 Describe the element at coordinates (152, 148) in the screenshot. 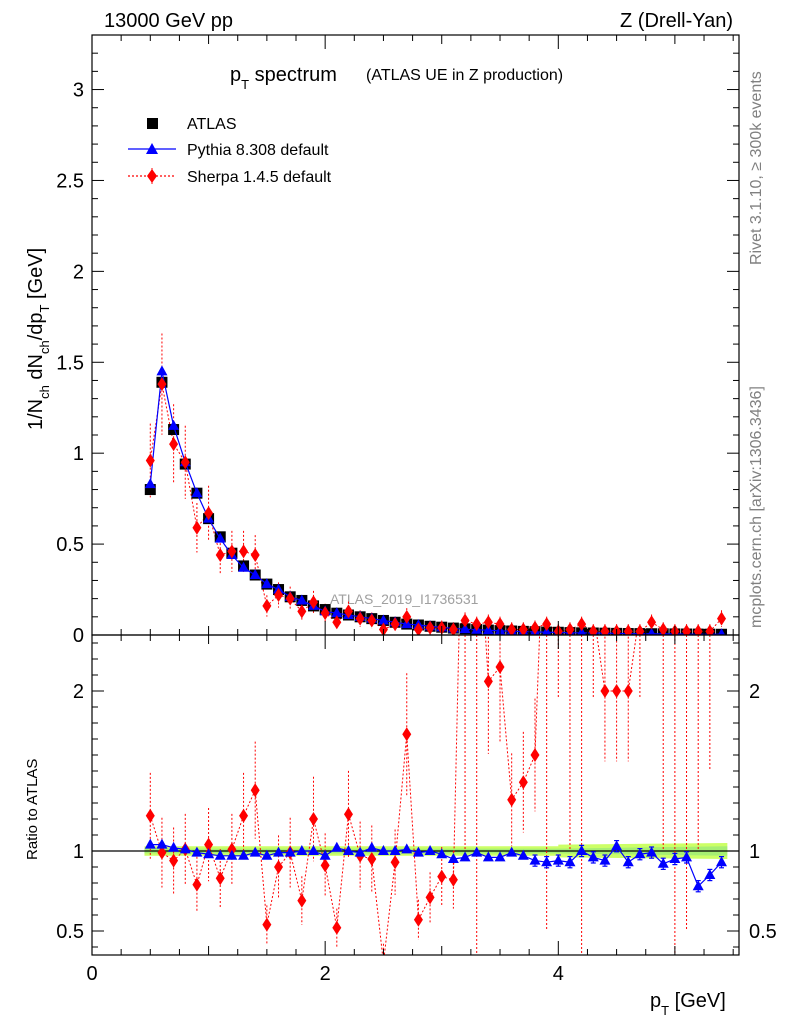

I see `legend-marker-pythia` at that location.